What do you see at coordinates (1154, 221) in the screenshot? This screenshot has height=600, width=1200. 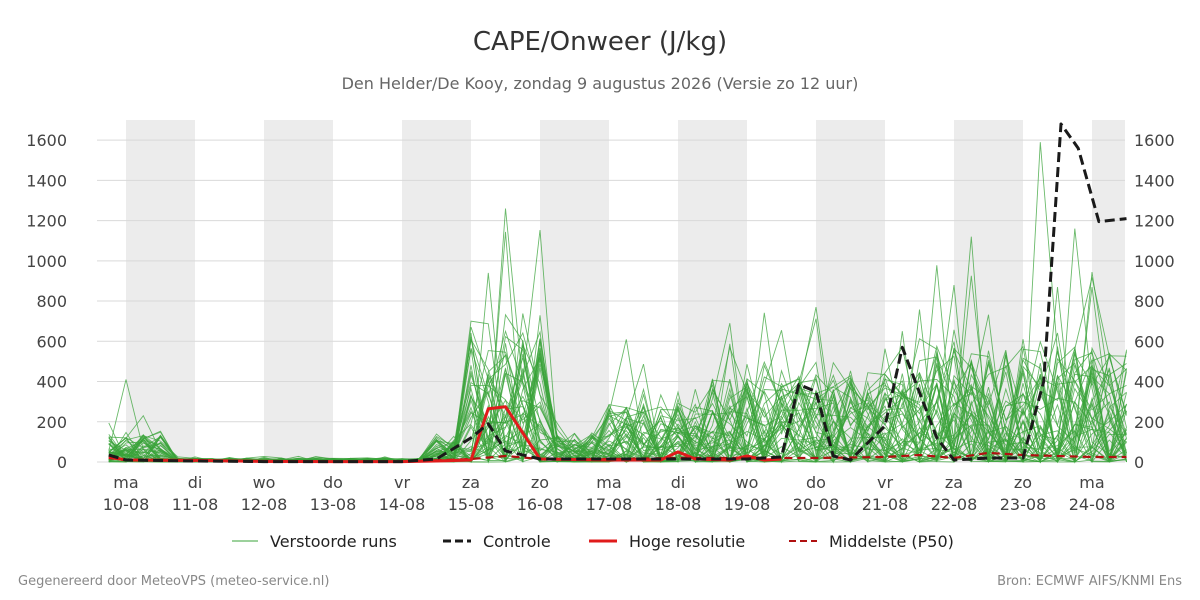 I see `y-tick-label-right: 1200` at bounding box center [1154, 221].